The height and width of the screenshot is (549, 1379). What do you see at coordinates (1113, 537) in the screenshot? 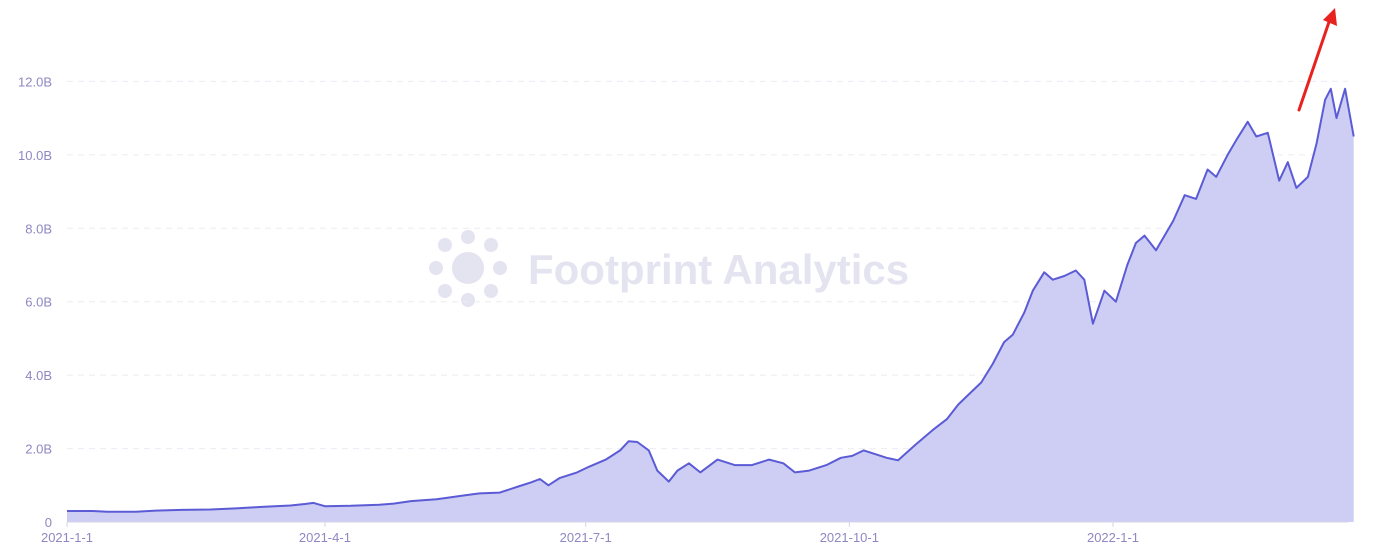
I see `x-tick-label: 2022-1-1` at bounding box center [1113, 537].